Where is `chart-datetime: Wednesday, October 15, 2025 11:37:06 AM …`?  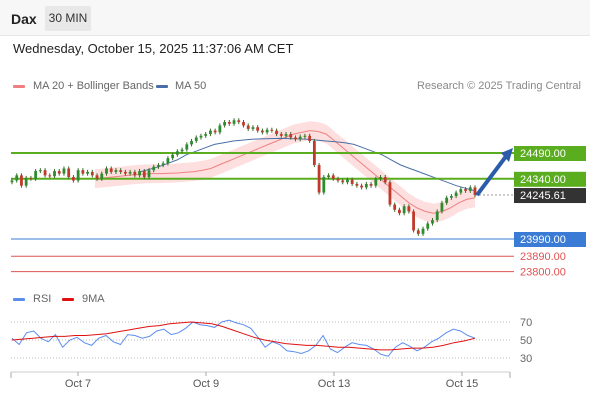 chart-datetime: Wednesday, October 15, 2025 11:37:06 AM … is located at coordinates (153, 48).